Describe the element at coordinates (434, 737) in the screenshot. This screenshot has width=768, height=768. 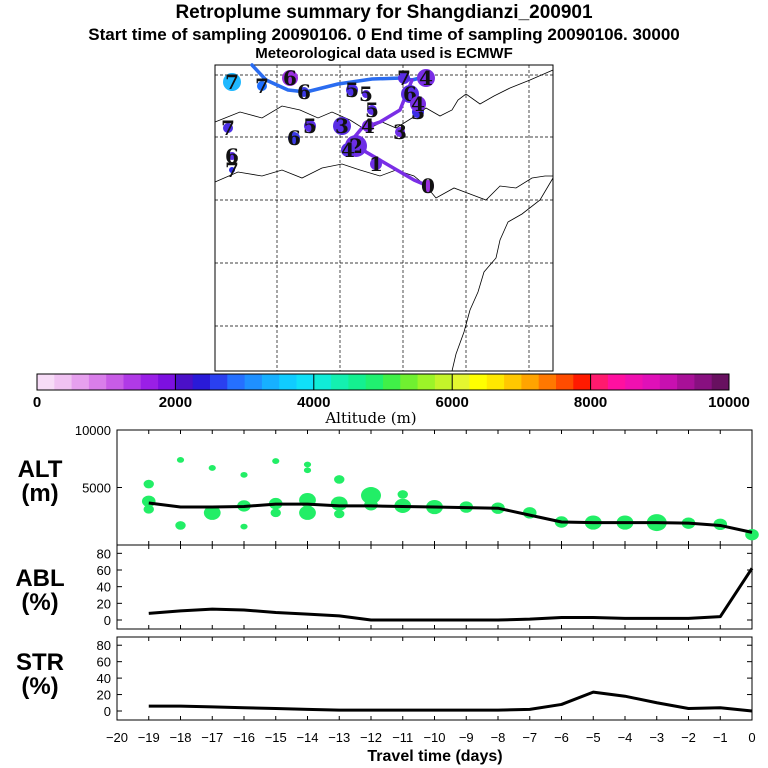
I see `x-tick-label: −10` at that location.